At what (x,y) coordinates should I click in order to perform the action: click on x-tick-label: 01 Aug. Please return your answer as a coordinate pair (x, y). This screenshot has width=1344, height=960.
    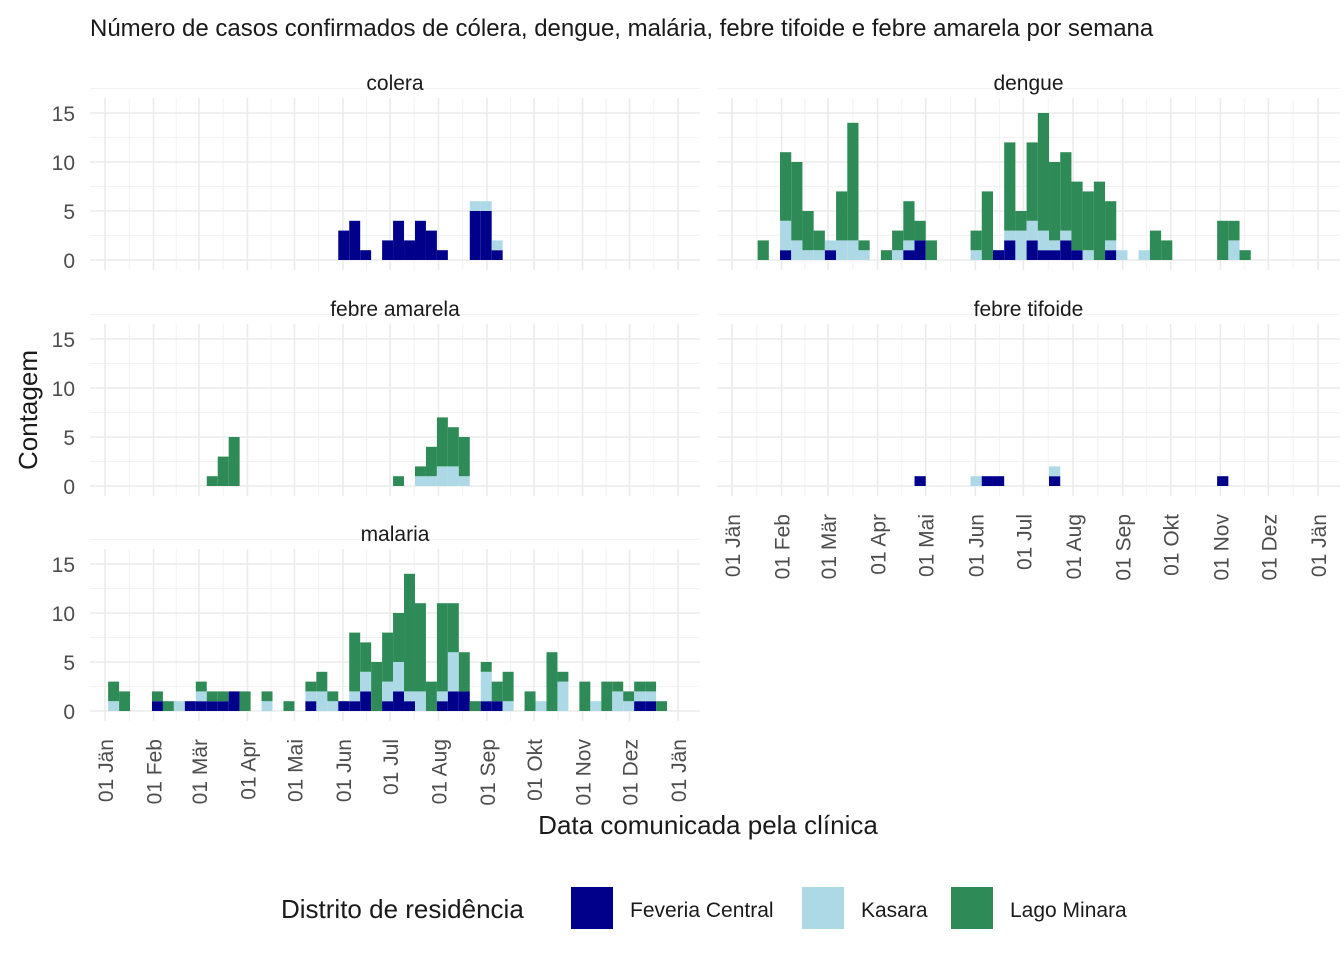
    Looking at the image, I should click on (439, 771).